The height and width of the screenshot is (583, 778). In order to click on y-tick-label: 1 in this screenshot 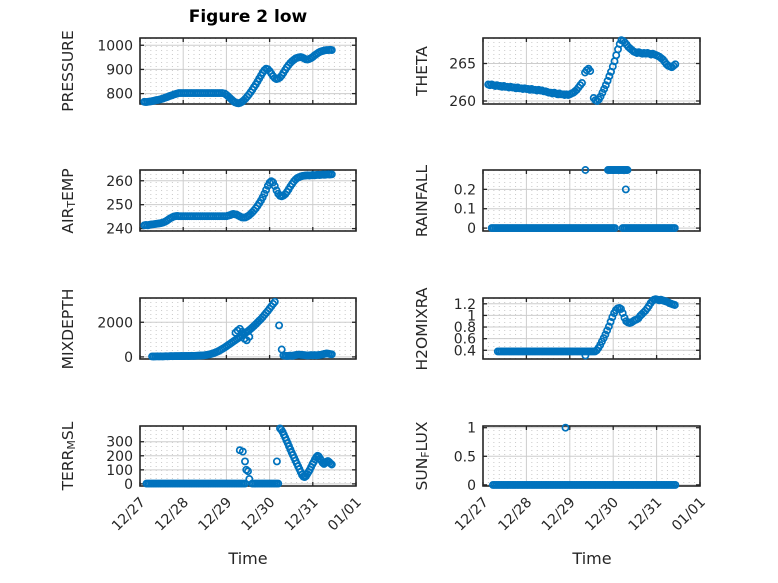, I will do `click(471, 316)`.